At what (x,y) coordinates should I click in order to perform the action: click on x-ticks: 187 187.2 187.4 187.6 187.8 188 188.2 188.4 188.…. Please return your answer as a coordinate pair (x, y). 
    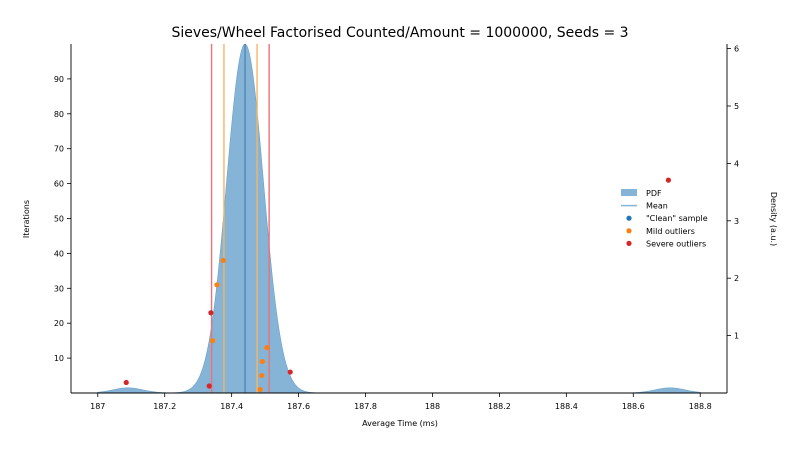
    Looking at the image, I should click on (401, 402).